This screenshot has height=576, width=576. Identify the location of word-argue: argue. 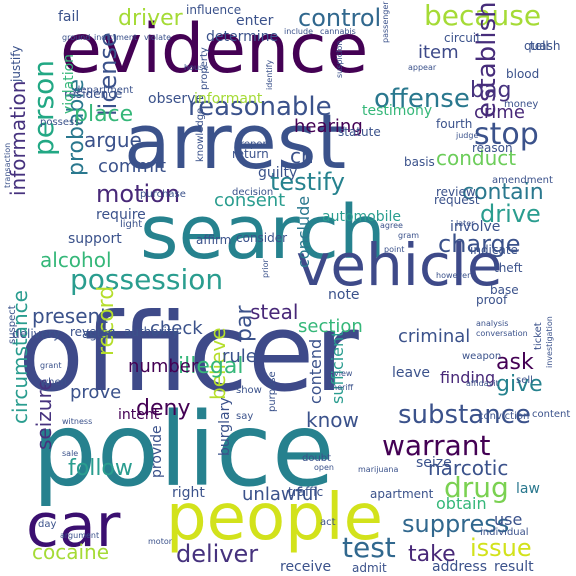
(113, 140).